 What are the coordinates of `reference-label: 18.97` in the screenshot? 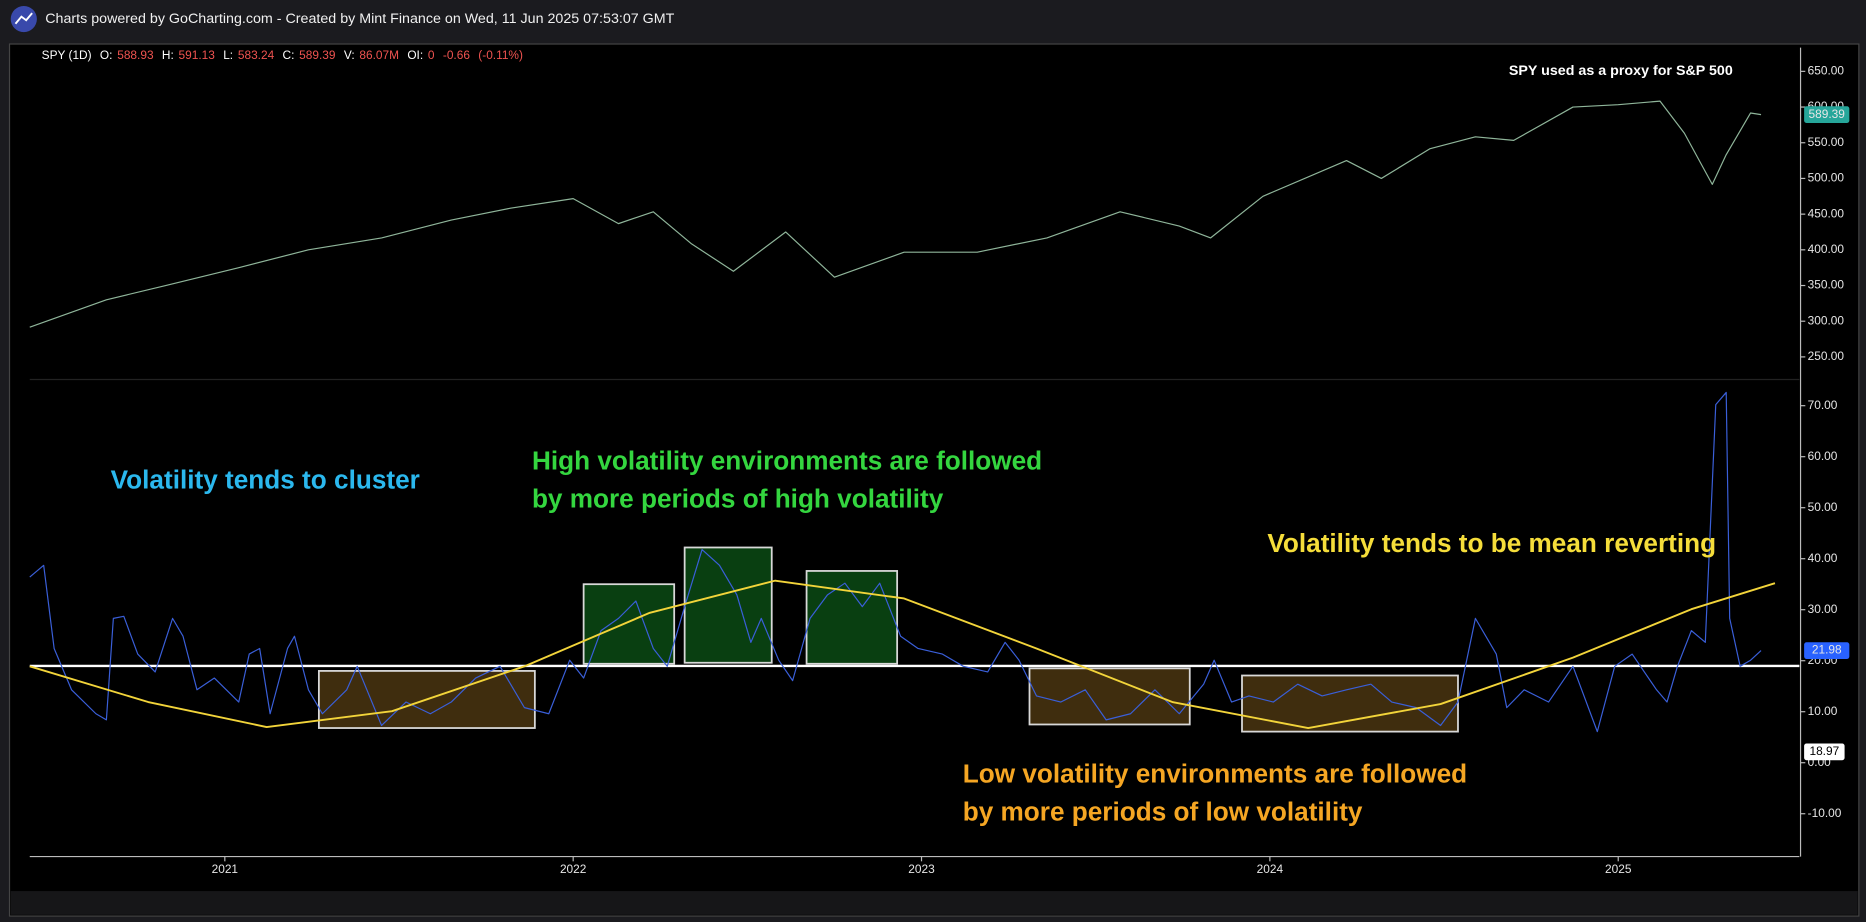 It's located at (1824, 751).